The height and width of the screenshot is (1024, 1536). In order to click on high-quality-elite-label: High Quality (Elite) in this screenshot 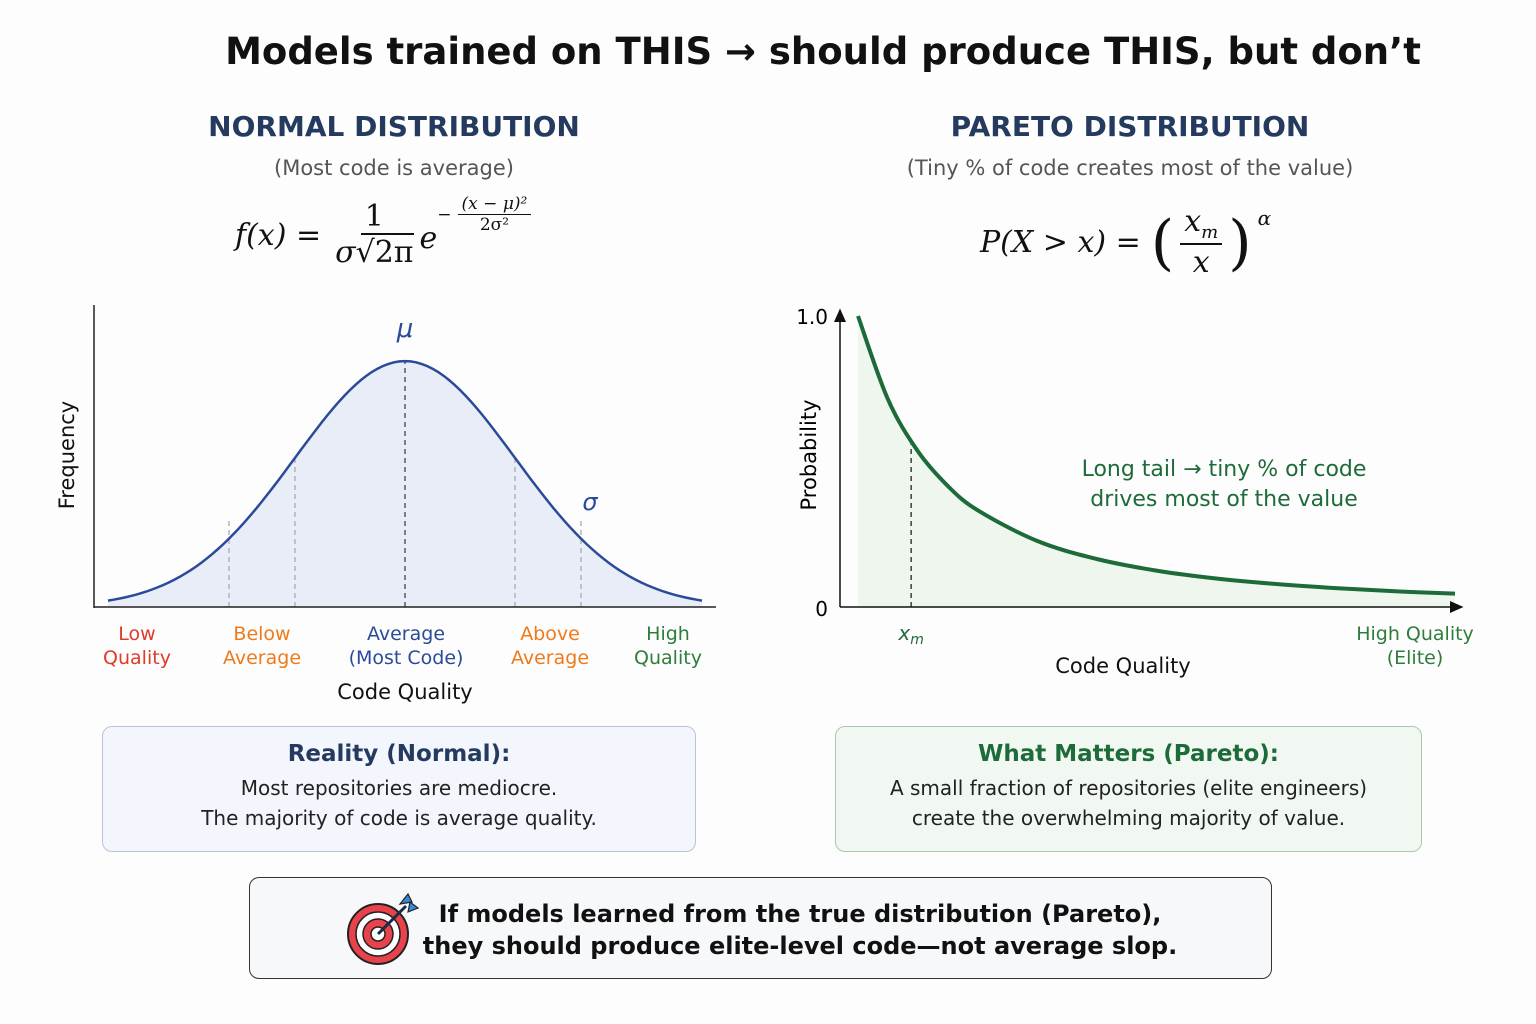, I will do `click(1415, 646)`.